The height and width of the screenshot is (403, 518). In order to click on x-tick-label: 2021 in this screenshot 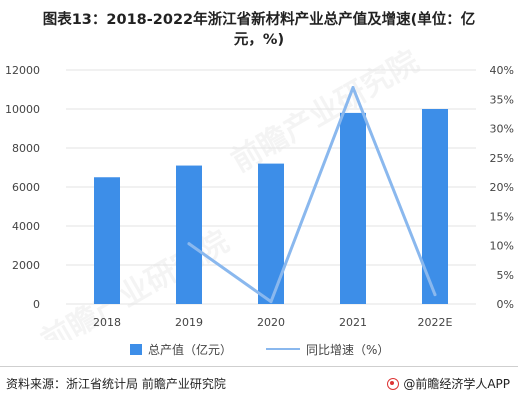, I will do `click(353, 322)`.